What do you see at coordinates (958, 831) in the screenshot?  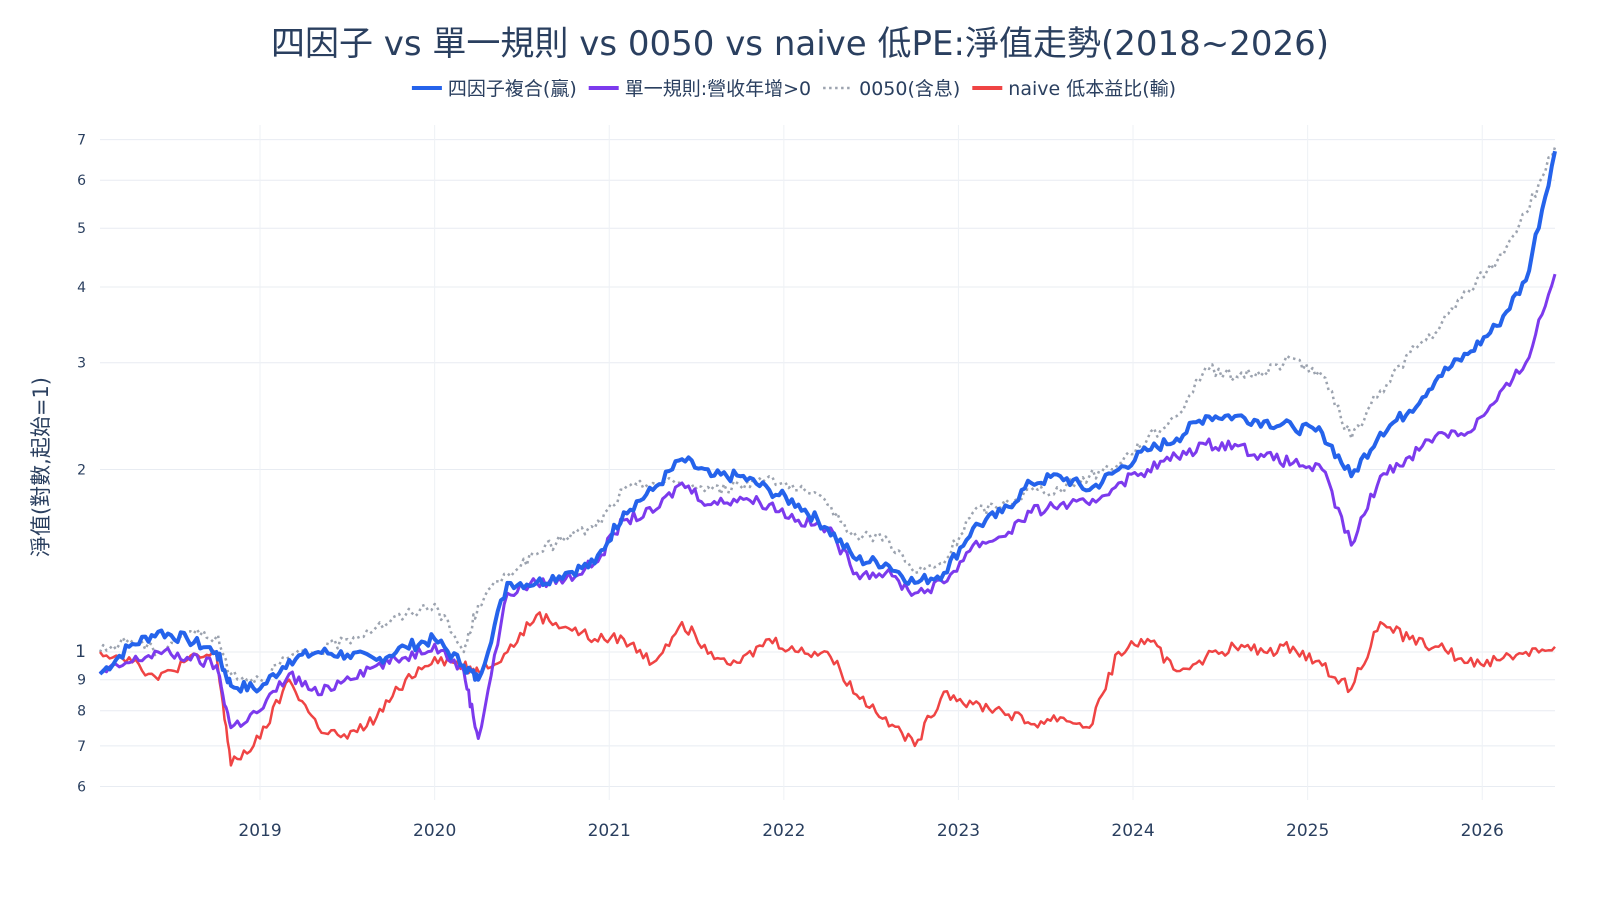 I see `x-tick-label: 2023` at bounding box center [958, 831].